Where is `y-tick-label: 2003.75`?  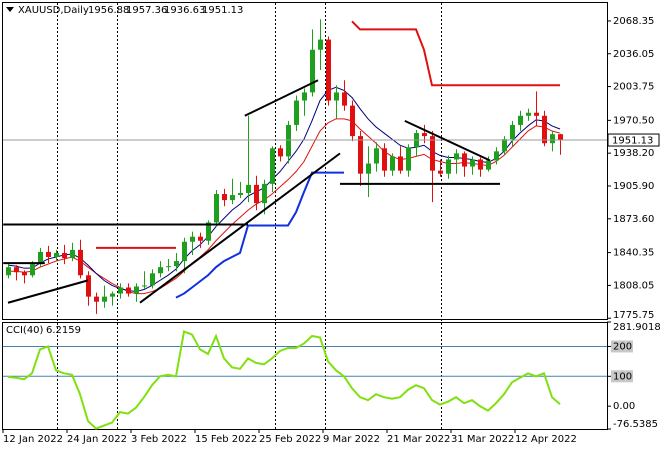
y-tick-label: 2003.75 is located at coordinates (633, 87).